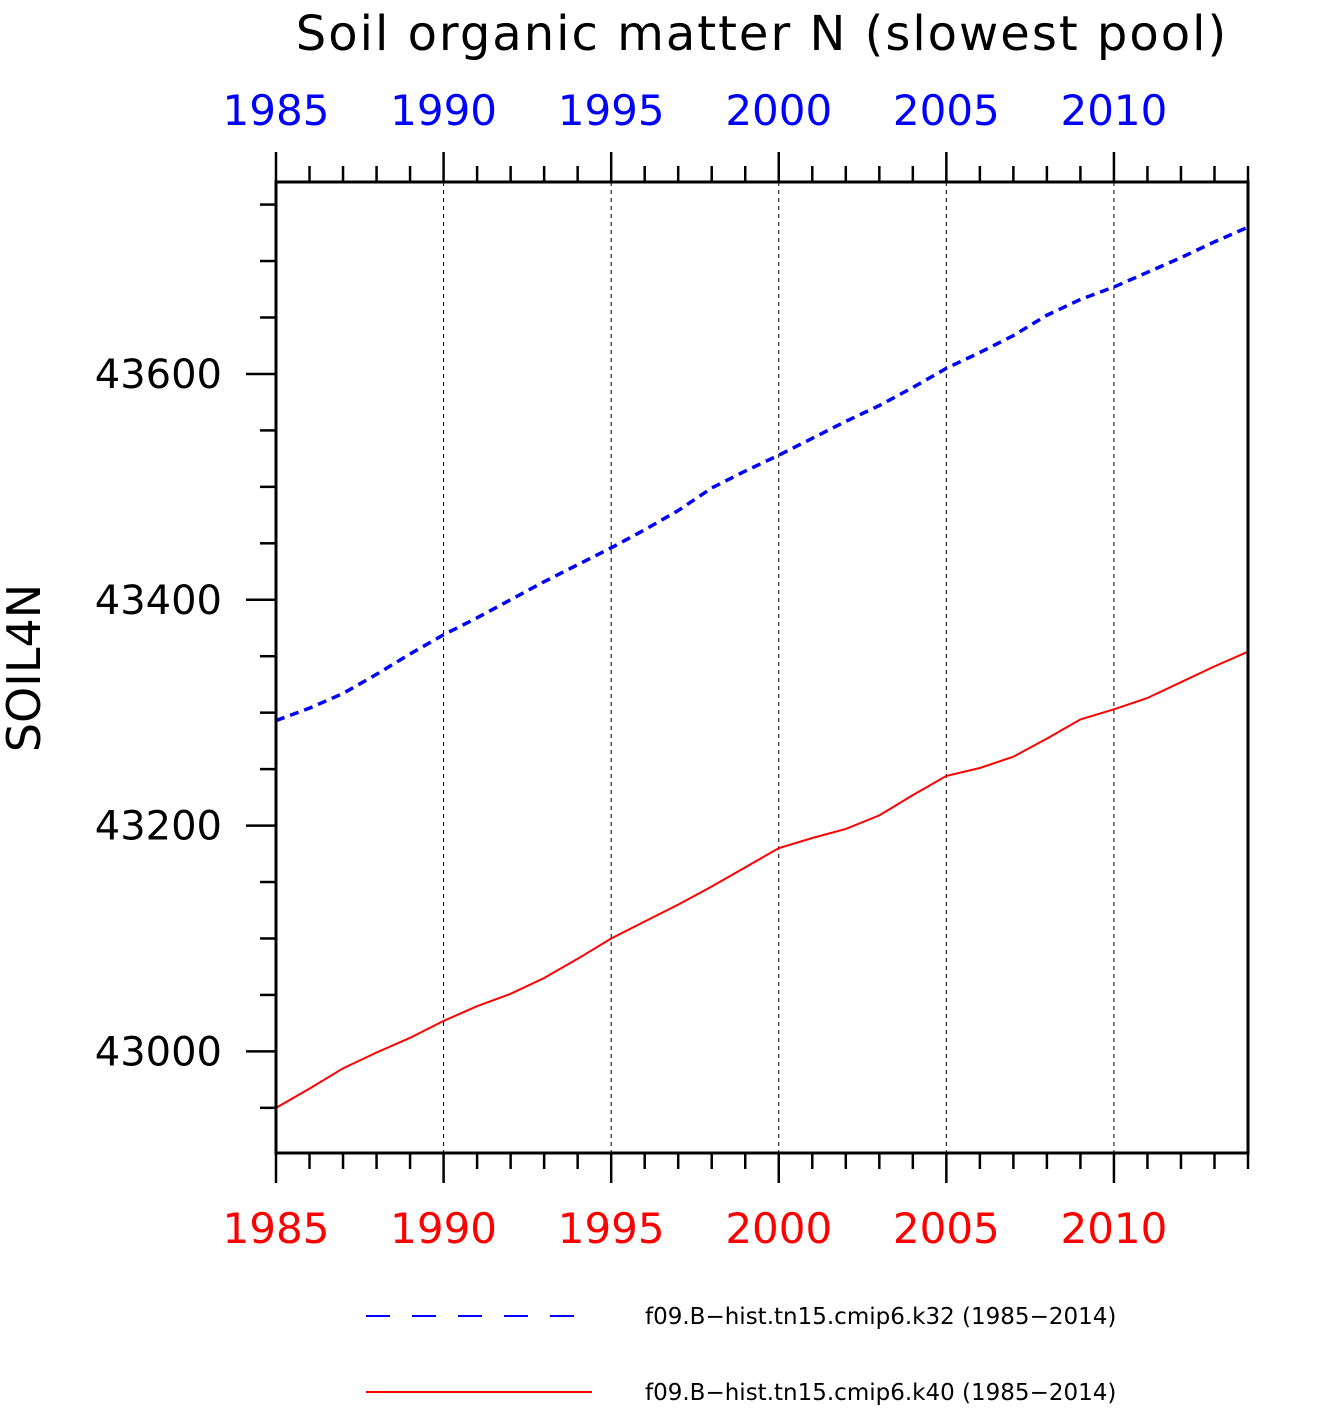  I want to click on y-tick-label: 43000, so click(158, 1052).